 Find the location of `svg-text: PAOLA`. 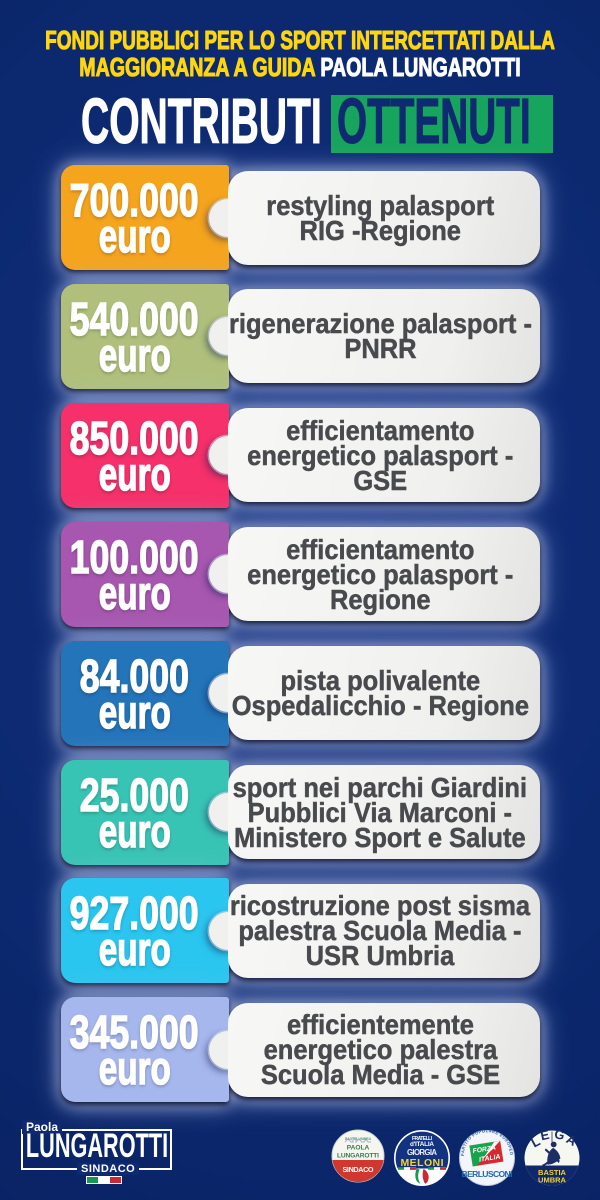

svg-text: PAOLA is located at coordinates (358, 1148).